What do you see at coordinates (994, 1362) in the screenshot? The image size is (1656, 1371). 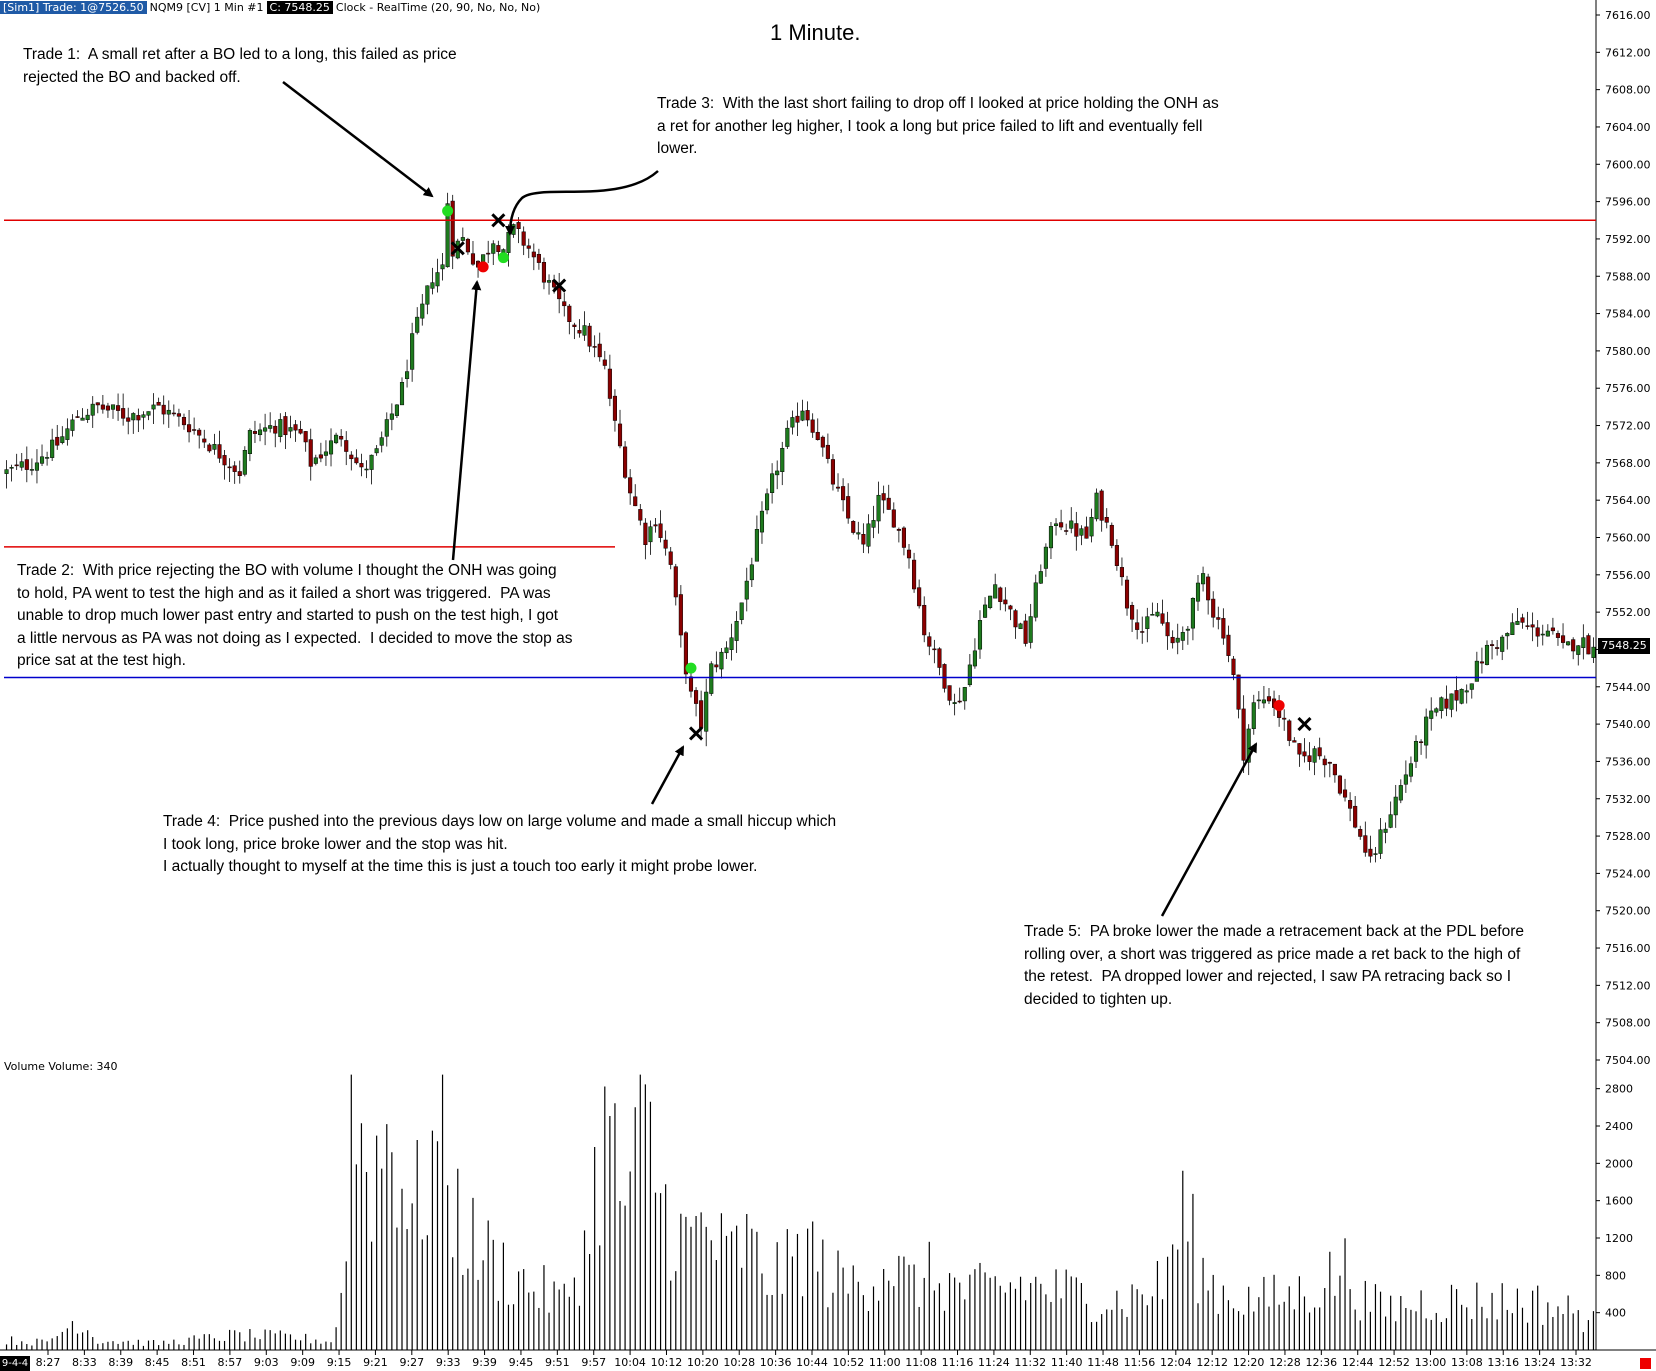 I see `time-tick-label: 11:24` at bounding box center [994, 1362].